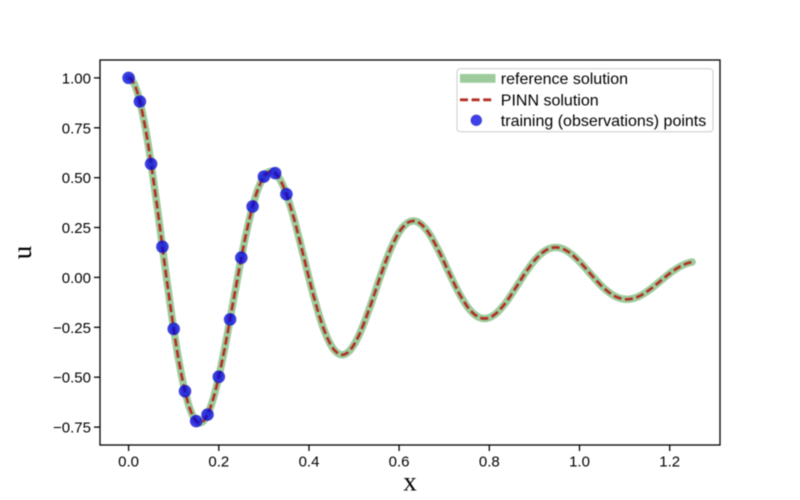  Describe the element at coordinates (128, 462) in the screenshot. I see `svg-text: 0.0` at that location.